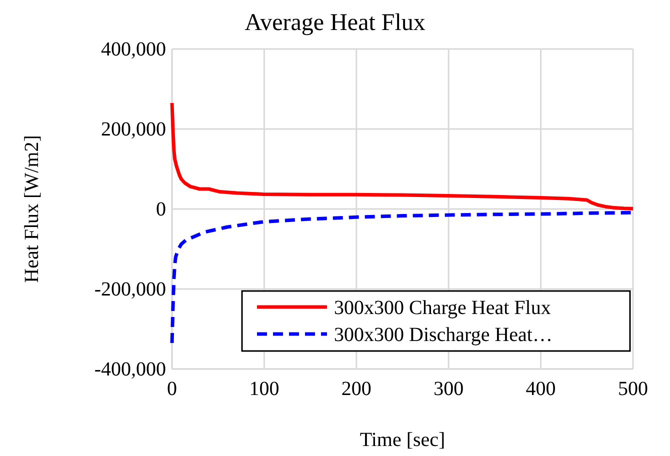 Image resolution: width=670 pixels, height=456 pixels. I want to click on chart-title: Average Heat Flux, so click(335, 23).